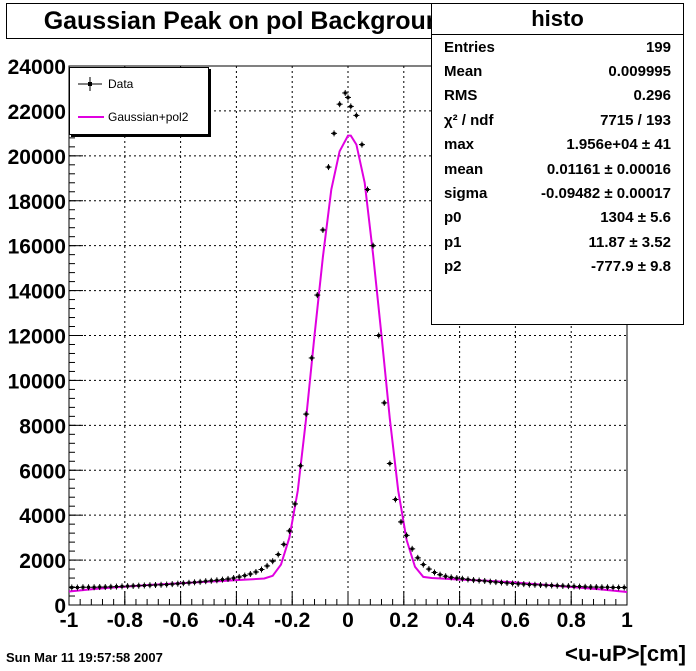 The image size is (696, 671). I want to click on legend-fit-line, so click(91, 117).